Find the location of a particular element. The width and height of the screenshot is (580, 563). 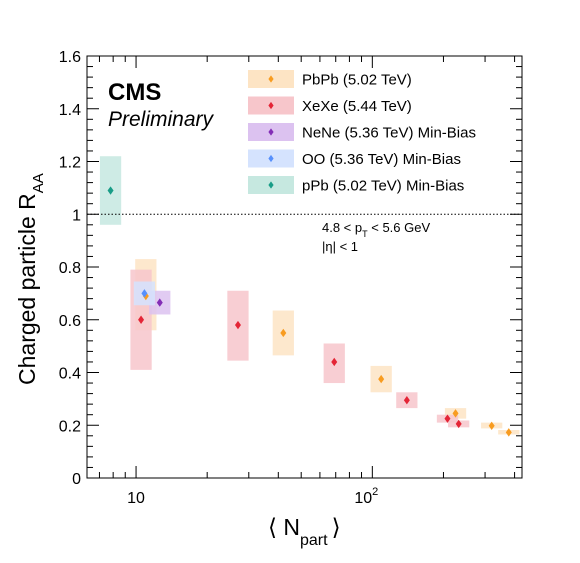

legend-label-1: XeXe (5.44 TeV) is located at coordinates (357, 106).